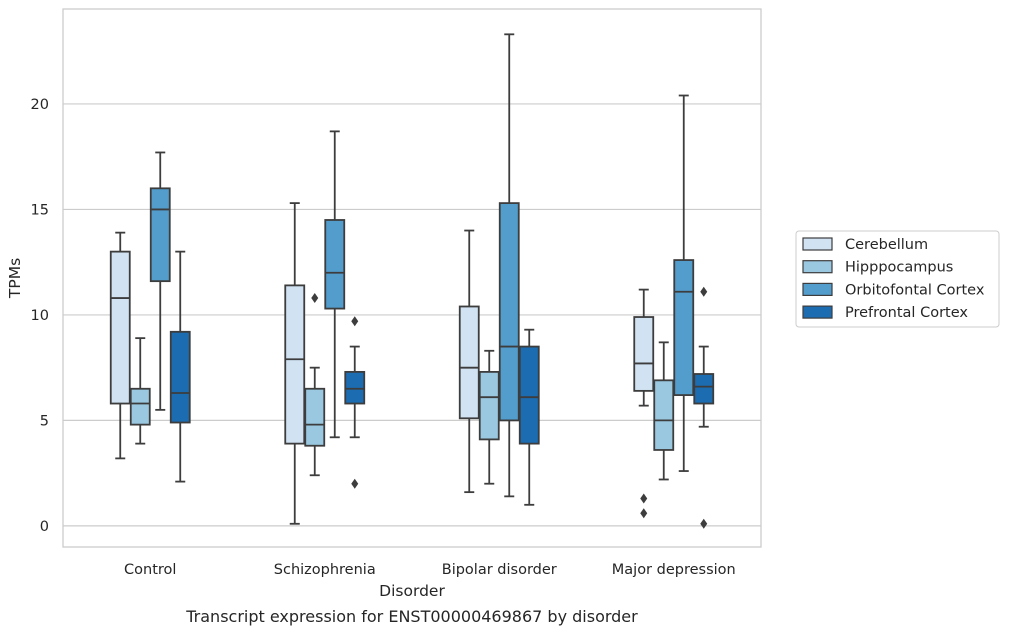 This screenshot has width=1009, height=634. Describe the element at coordinates (915, 290) in the screenshot. I see `legend-label: Orbitofontal Cortex` at that location.